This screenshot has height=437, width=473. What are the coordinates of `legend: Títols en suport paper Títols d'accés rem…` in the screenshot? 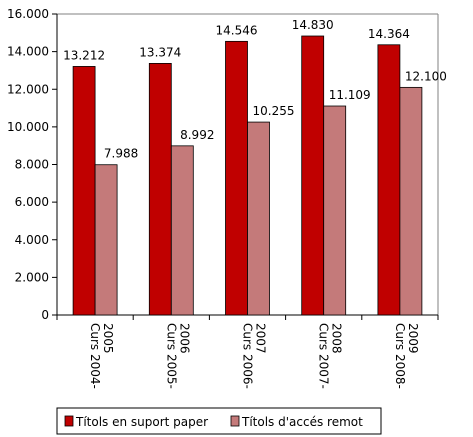 It's located at (219, 421).